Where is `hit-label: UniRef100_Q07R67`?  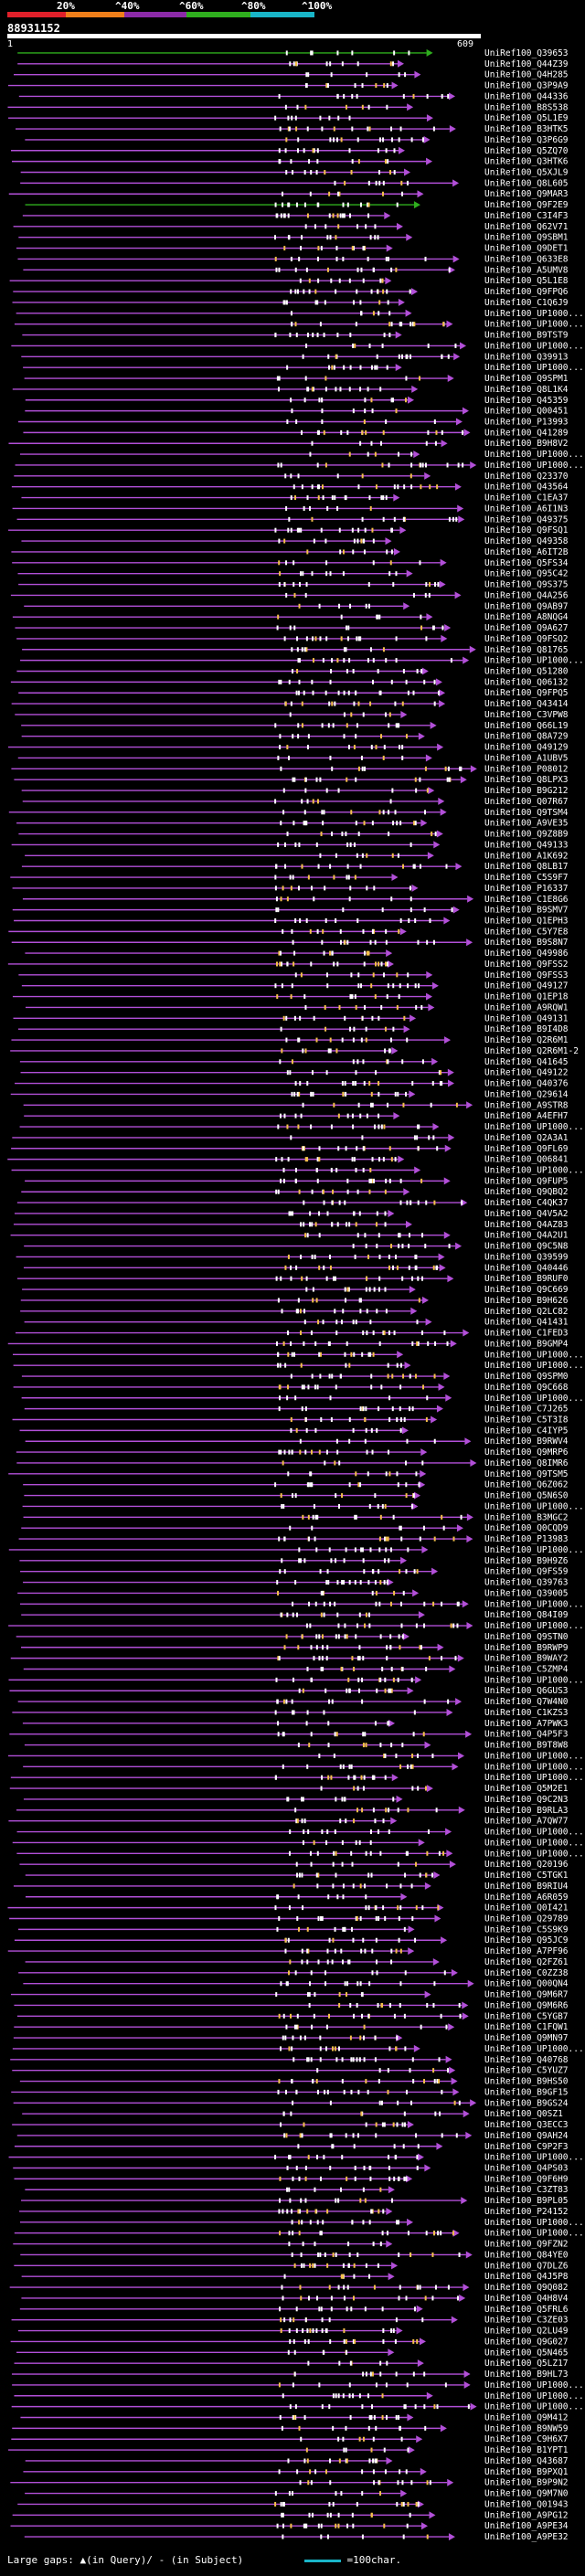 hit-label: UniRef100_Q07R67 is located at coordinates (527, 802).